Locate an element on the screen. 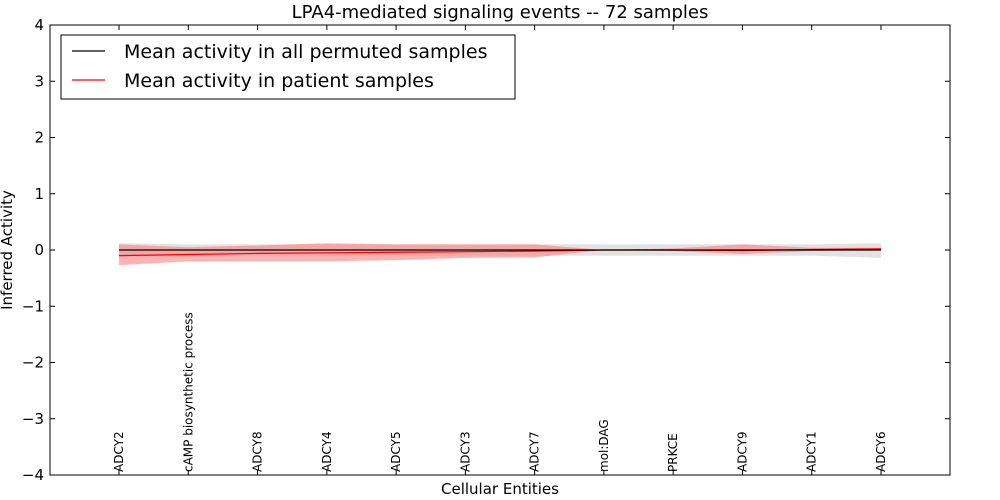 This screenshot has height=500, width=1000. y-tick-label: 0 is located at coordinates (39, 250).